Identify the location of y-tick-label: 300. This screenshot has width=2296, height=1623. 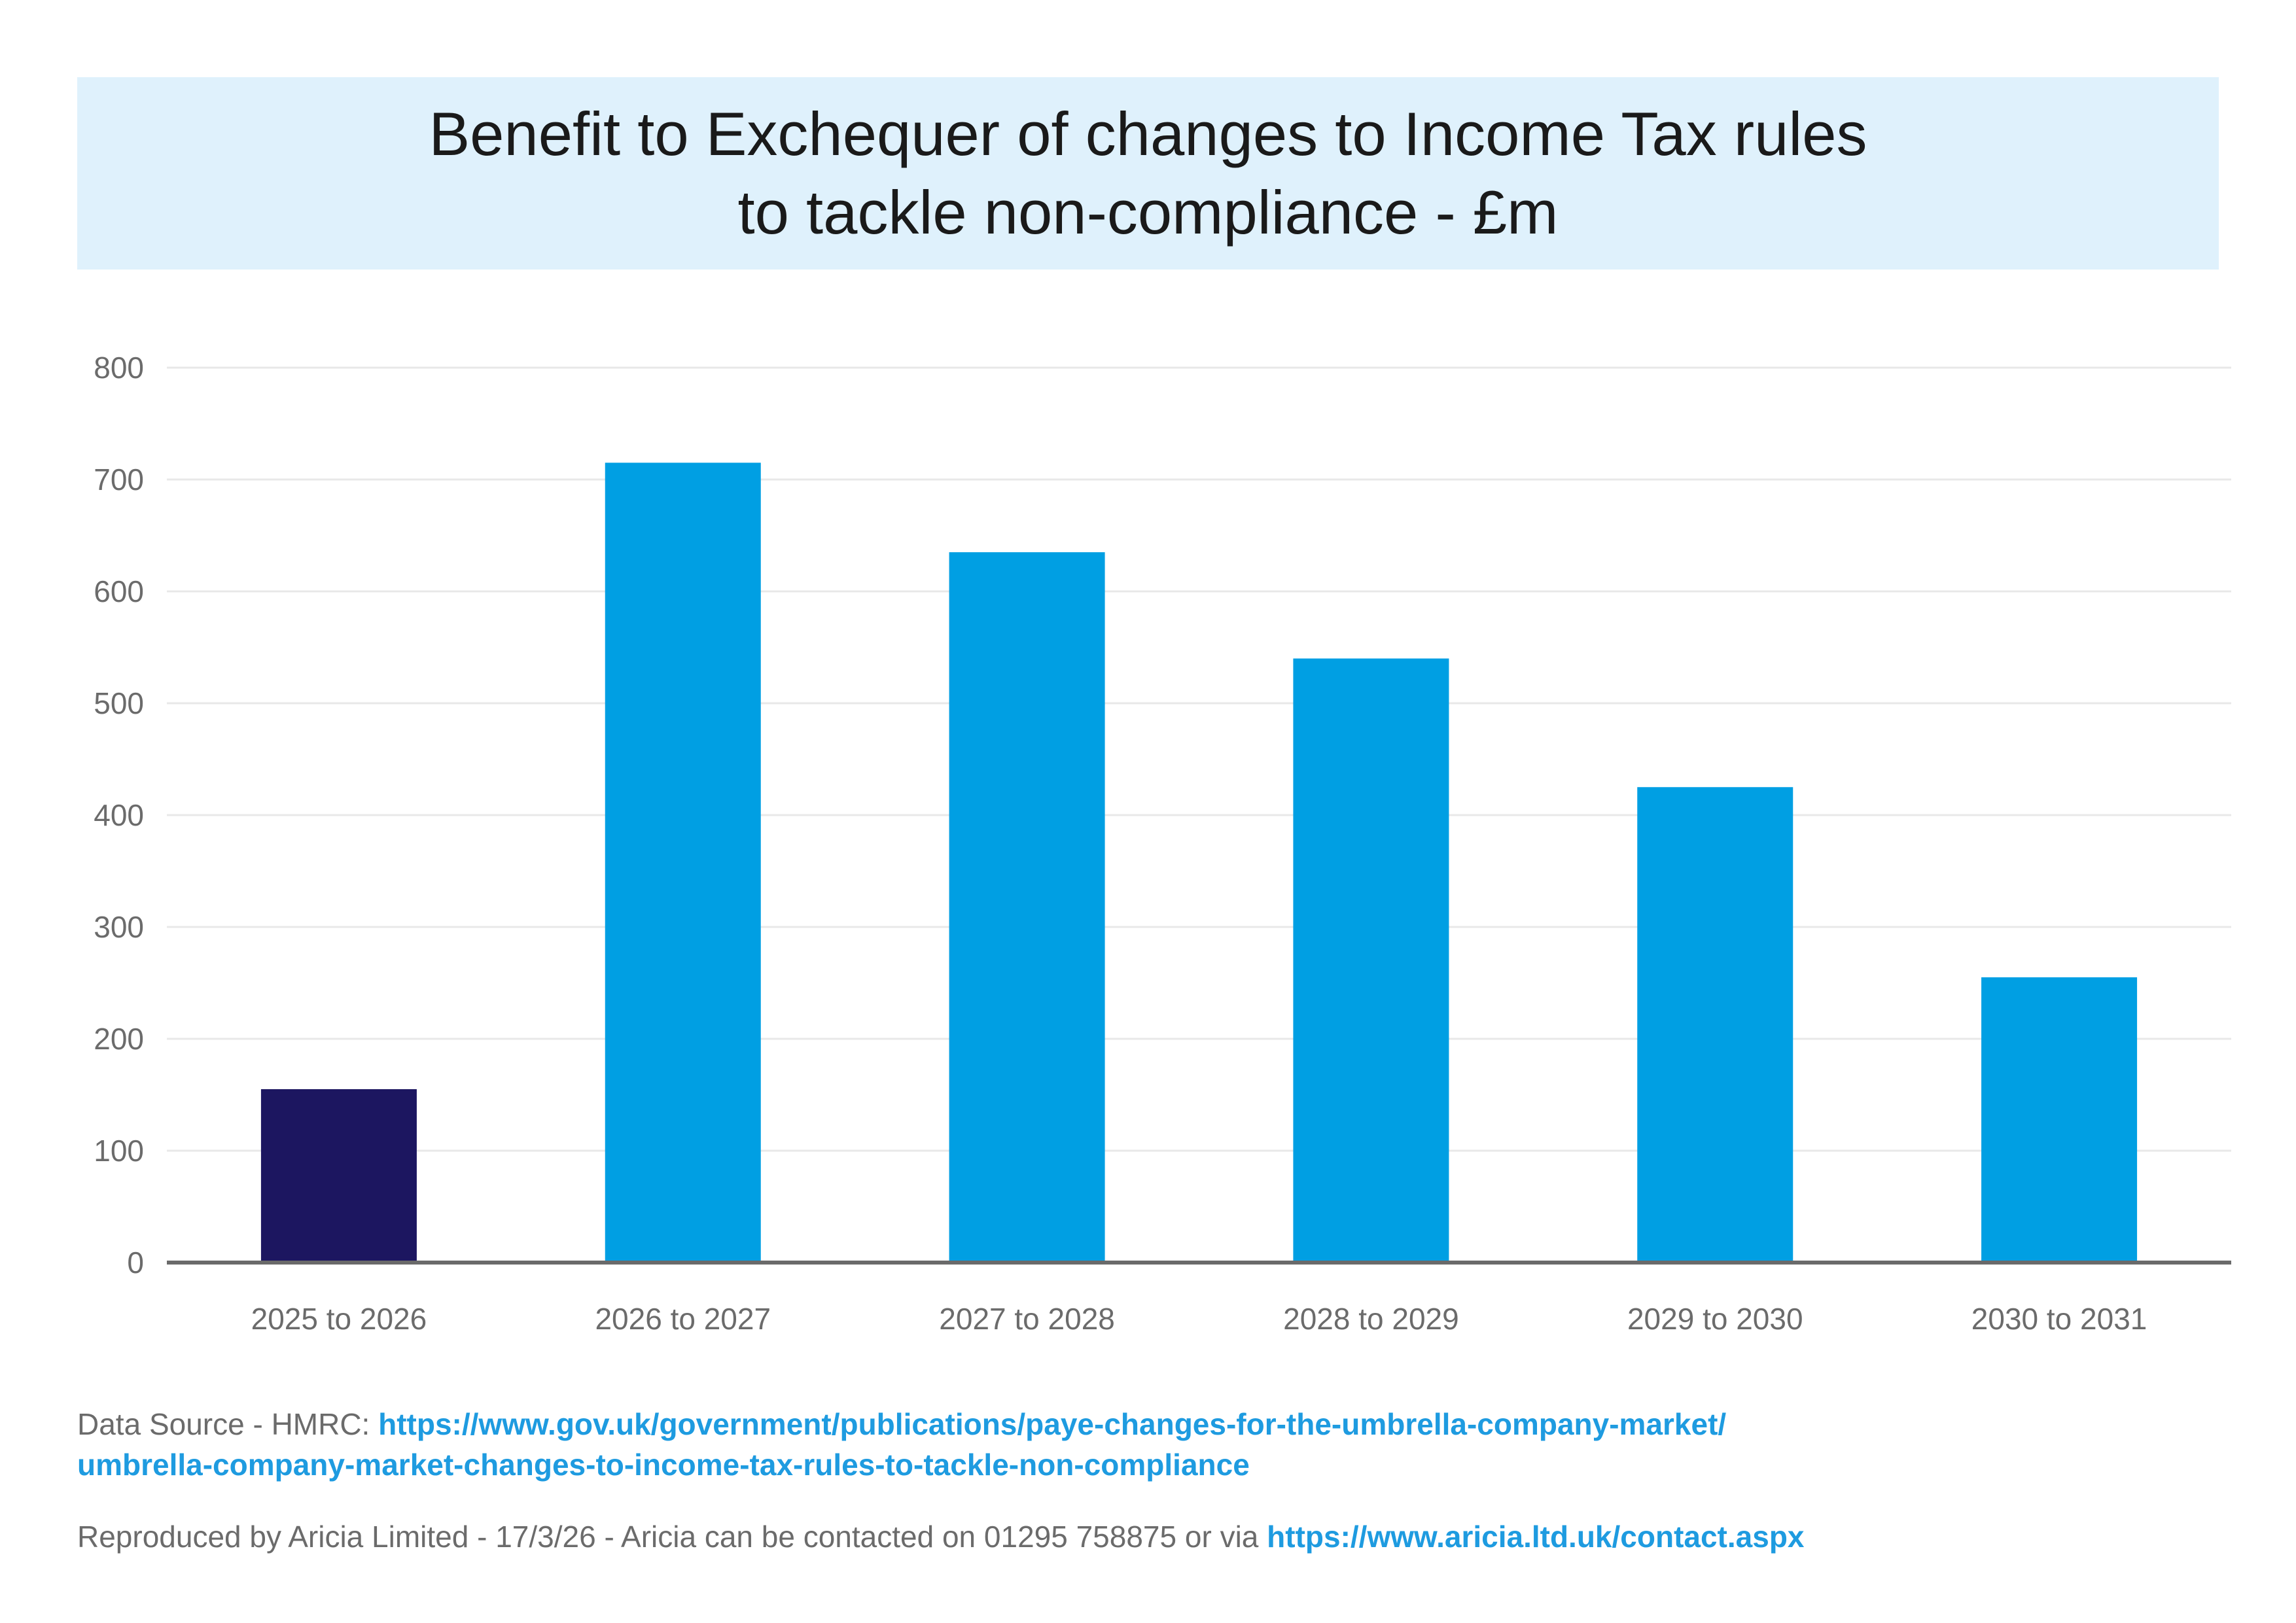
(119, 927).